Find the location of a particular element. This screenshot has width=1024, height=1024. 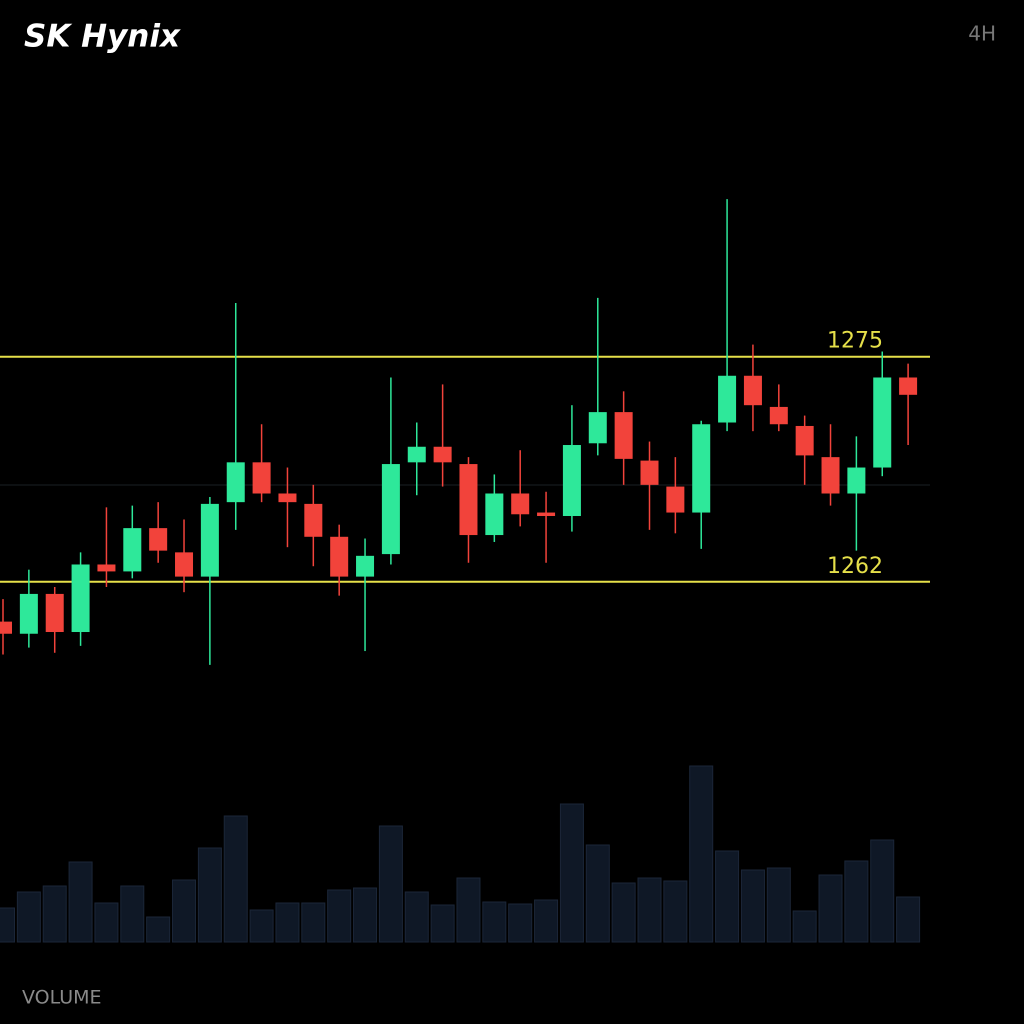

chart-title: SK Hynix is located at coordinates (102, 37).